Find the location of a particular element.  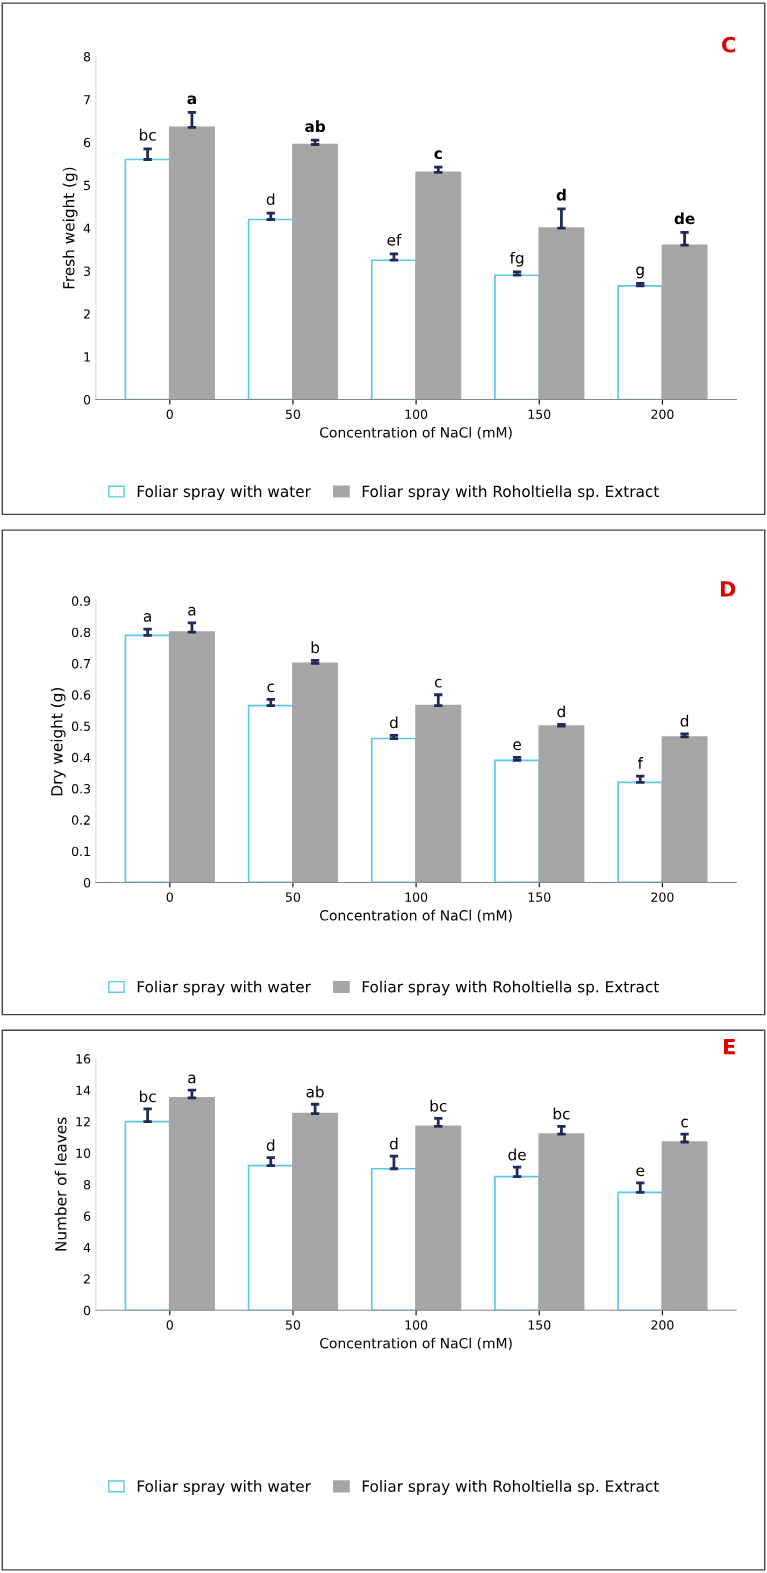

y-tick-label: 16 is located at coordinates (83, 1059).